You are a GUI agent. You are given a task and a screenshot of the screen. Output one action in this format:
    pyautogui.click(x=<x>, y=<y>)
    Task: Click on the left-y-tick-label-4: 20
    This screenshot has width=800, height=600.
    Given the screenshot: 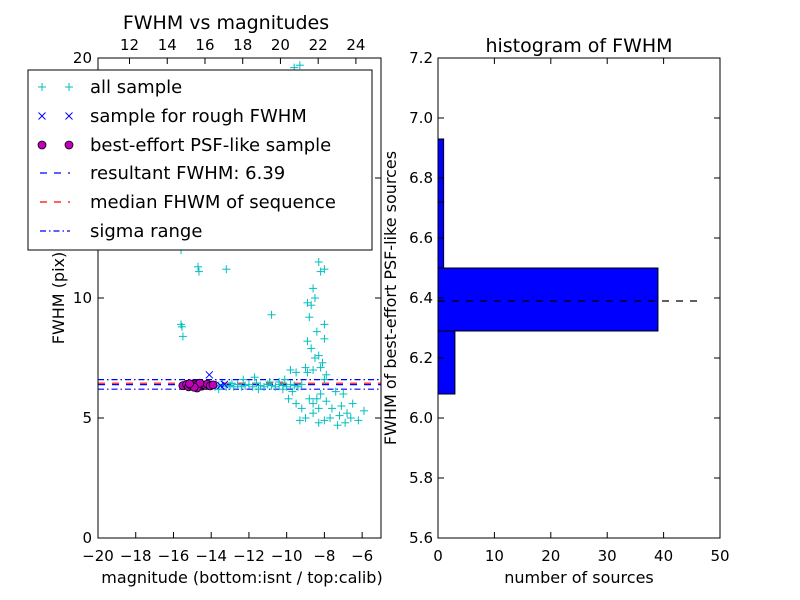 What is the action you would take?
    pyautogui.click(x=82, y=58)
    